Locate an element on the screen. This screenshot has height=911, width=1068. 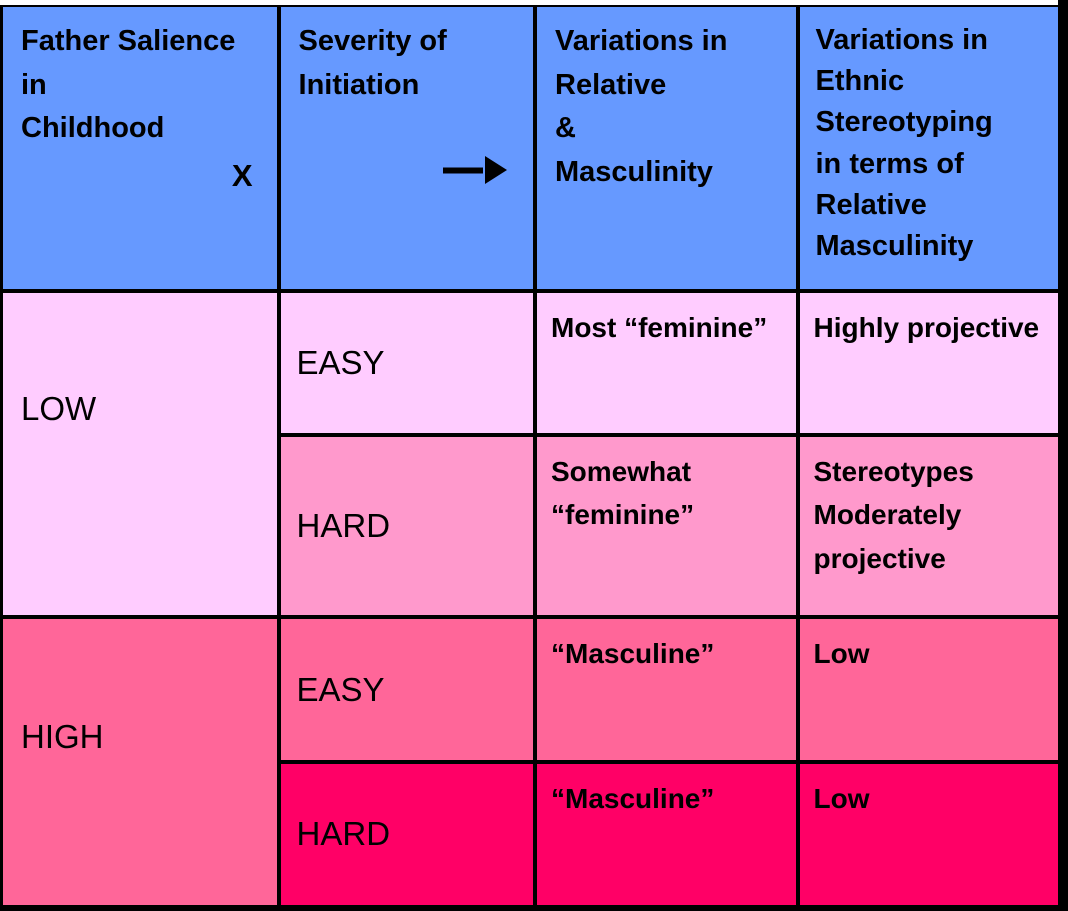
severity-cell-low-easy: EASY is located at coordinates (406, 362).